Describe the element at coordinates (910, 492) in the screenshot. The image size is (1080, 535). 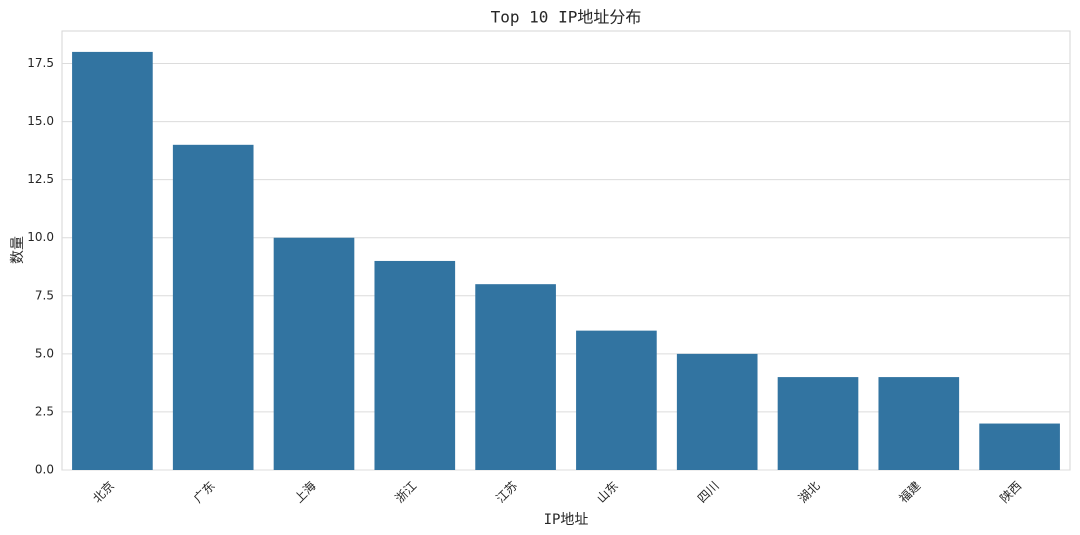
I see `x-tick-label: 福建` at that location.